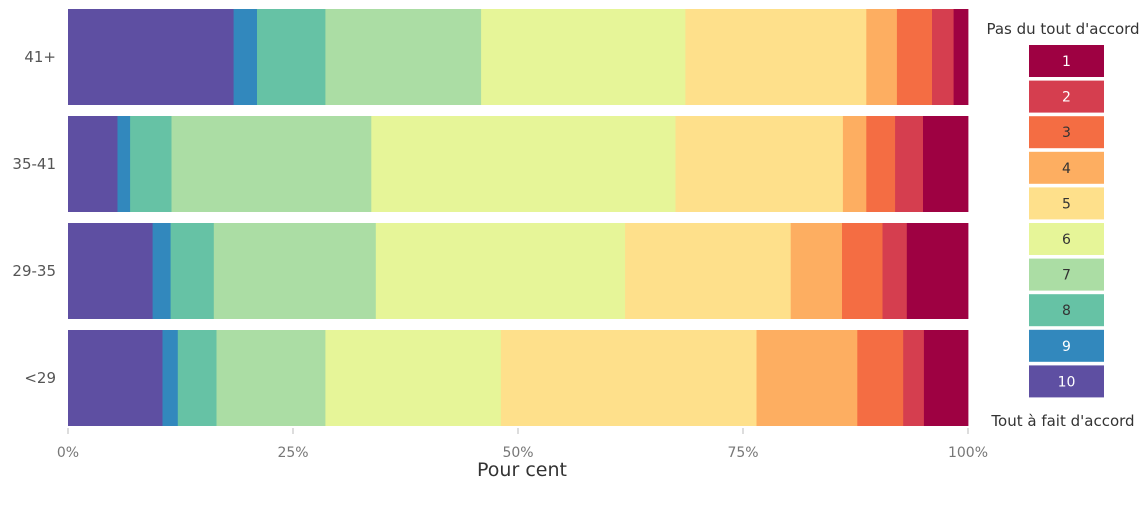  I want to click on legend-label: 3, so click(1066, 133).